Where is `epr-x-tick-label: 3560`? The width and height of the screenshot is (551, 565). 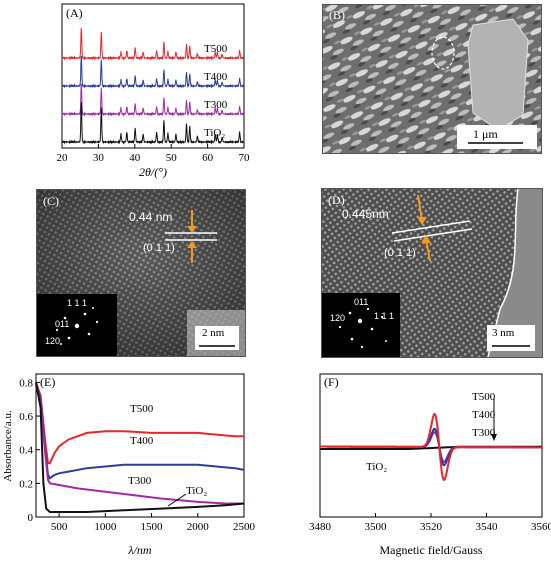 epr-x-tick-label: 3560 is located at coordinates (541, 527).